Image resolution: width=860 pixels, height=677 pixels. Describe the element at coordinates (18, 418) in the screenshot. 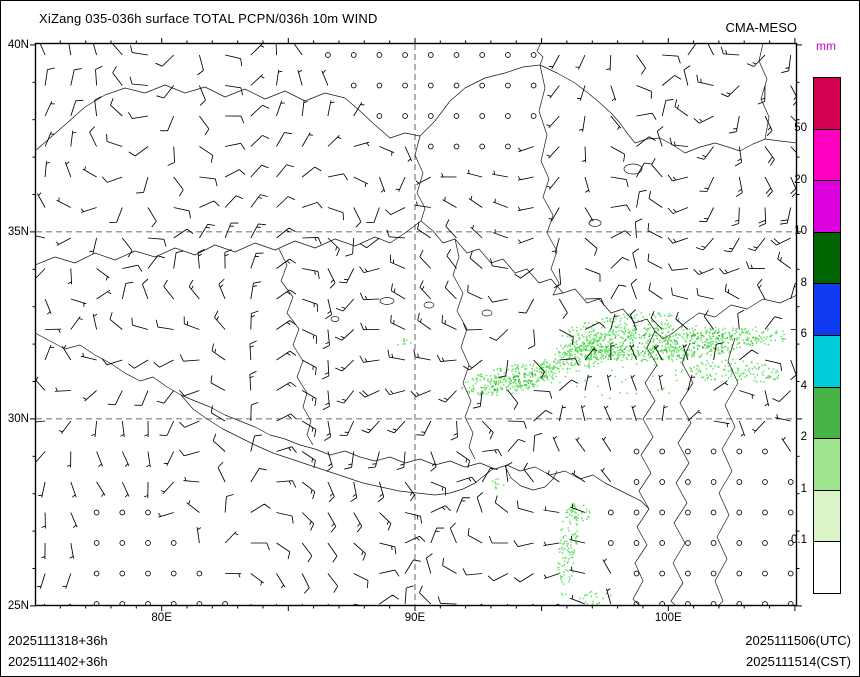

I see `lat-label: 30N` at that location.